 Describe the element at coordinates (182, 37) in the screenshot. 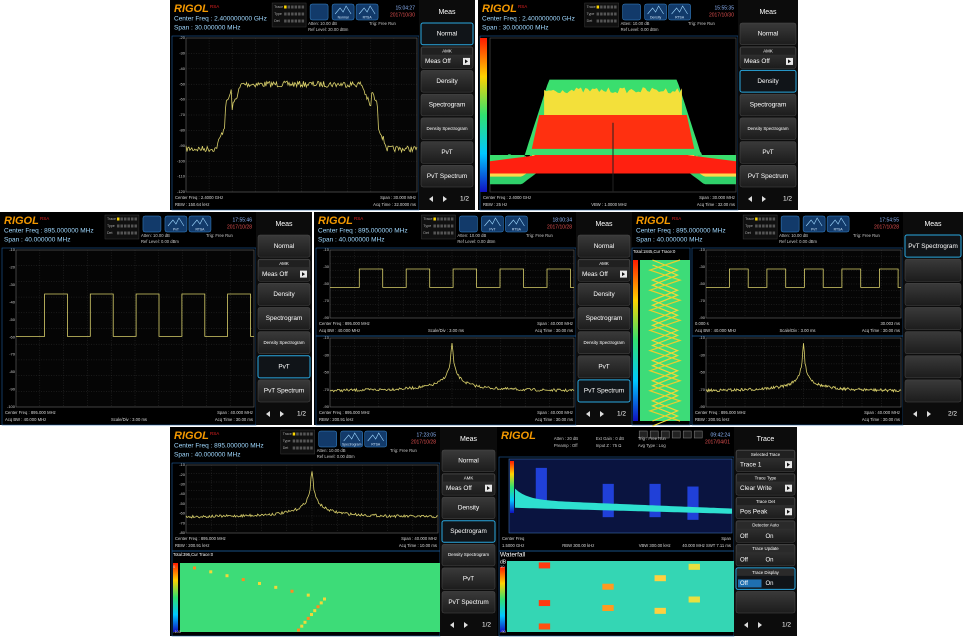

I see `y-axis-label: -20` at that location.